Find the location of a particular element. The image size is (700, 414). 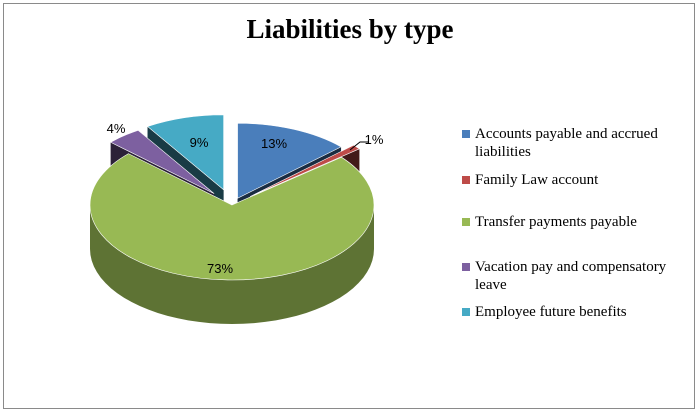

data-label: 9% is located at coordinates (199, 142).